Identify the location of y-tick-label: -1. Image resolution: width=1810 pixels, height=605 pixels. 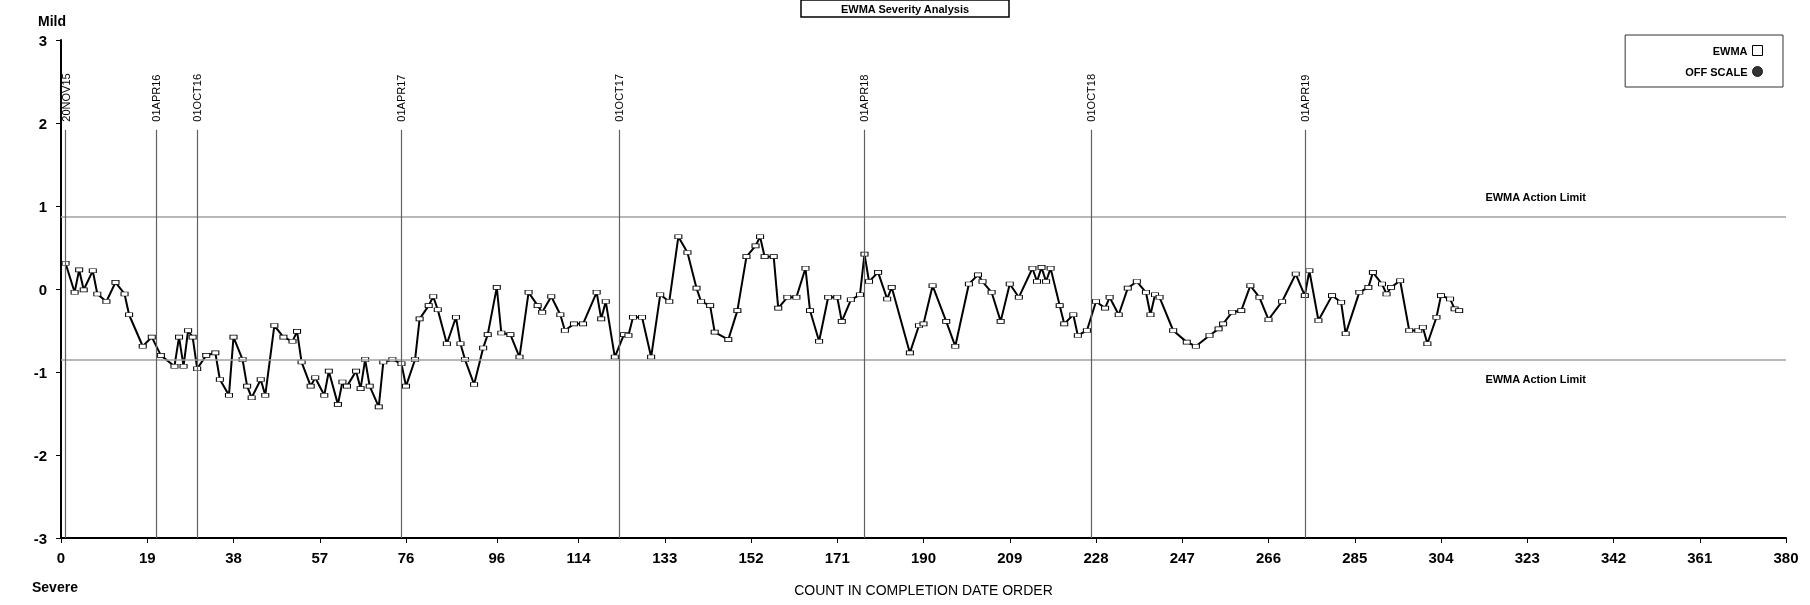
(40, 372).